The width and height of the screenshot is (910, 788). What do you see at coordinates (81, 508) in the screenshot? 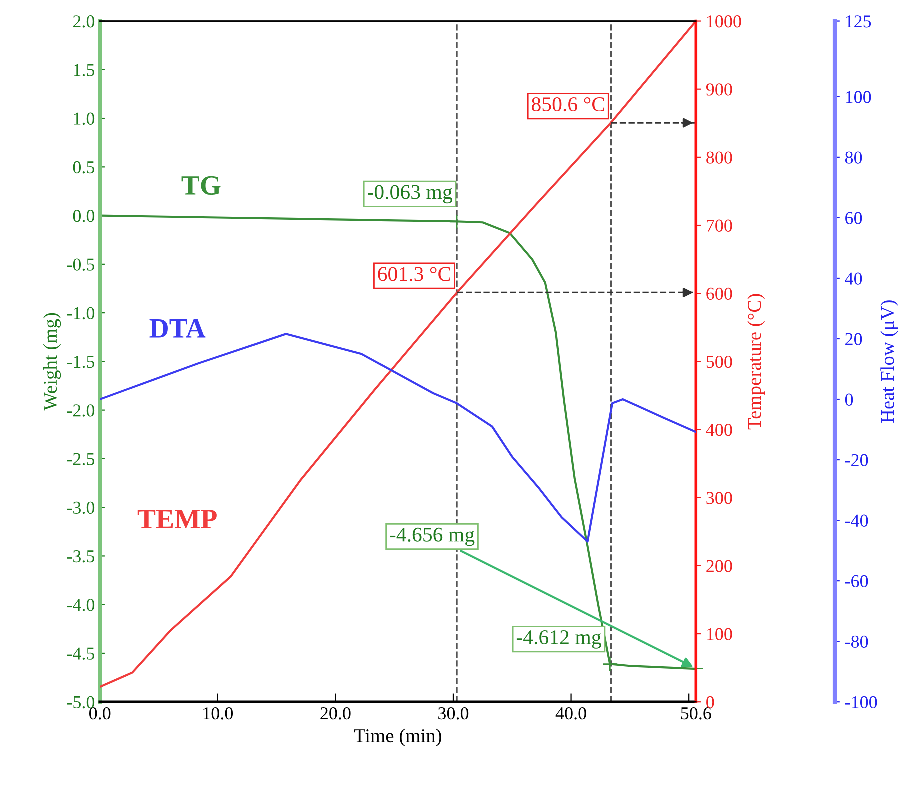
I see `y-tick-label: -3.0` at bounding box center [81, 508].